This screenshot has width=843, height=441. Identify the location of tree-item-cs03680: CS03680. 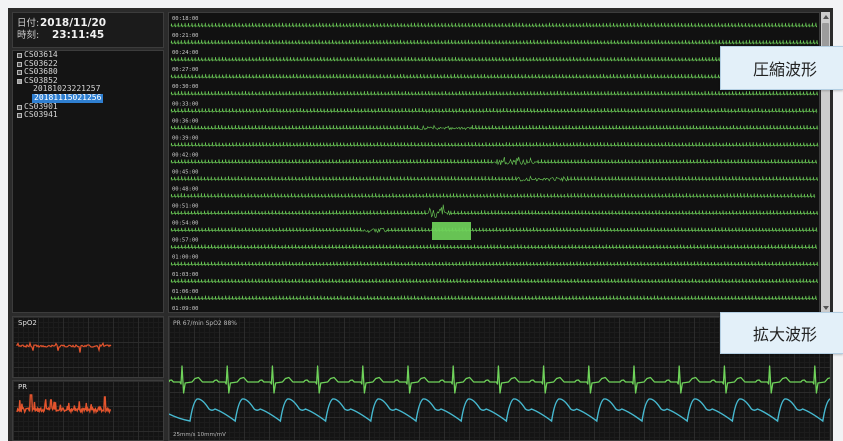
(88, 72).